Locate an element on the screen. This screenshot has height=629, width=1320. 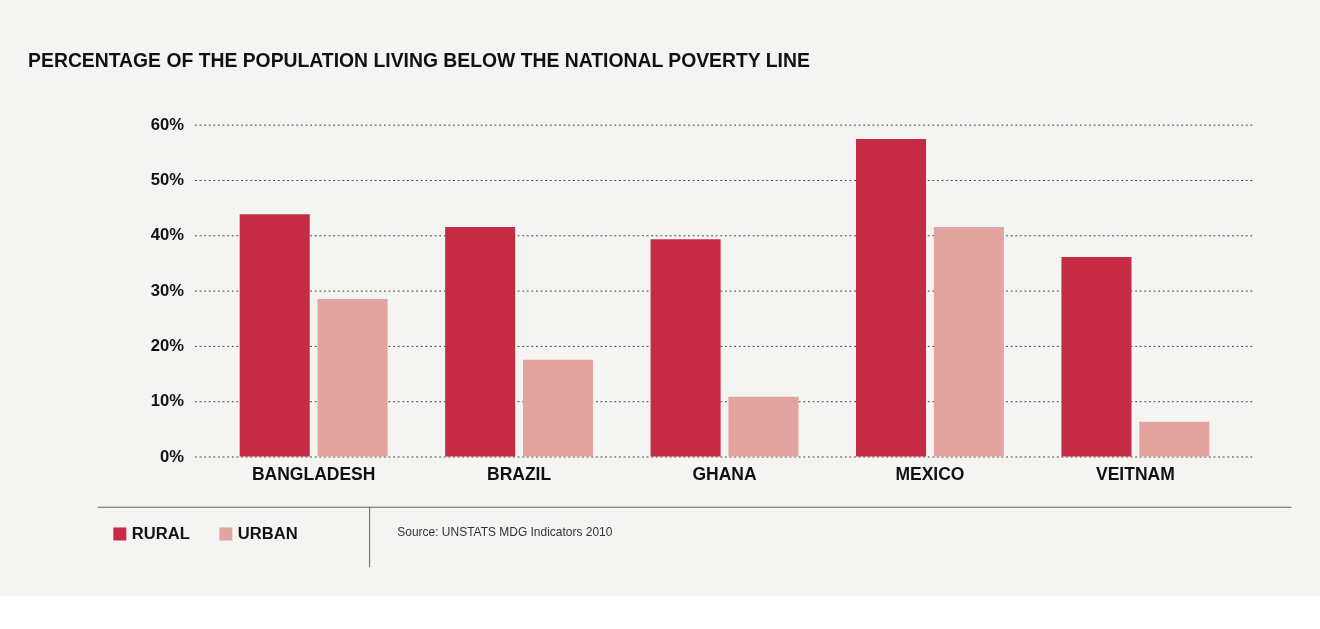
y-tick-label: 0% is located at coordinates (172, 456).